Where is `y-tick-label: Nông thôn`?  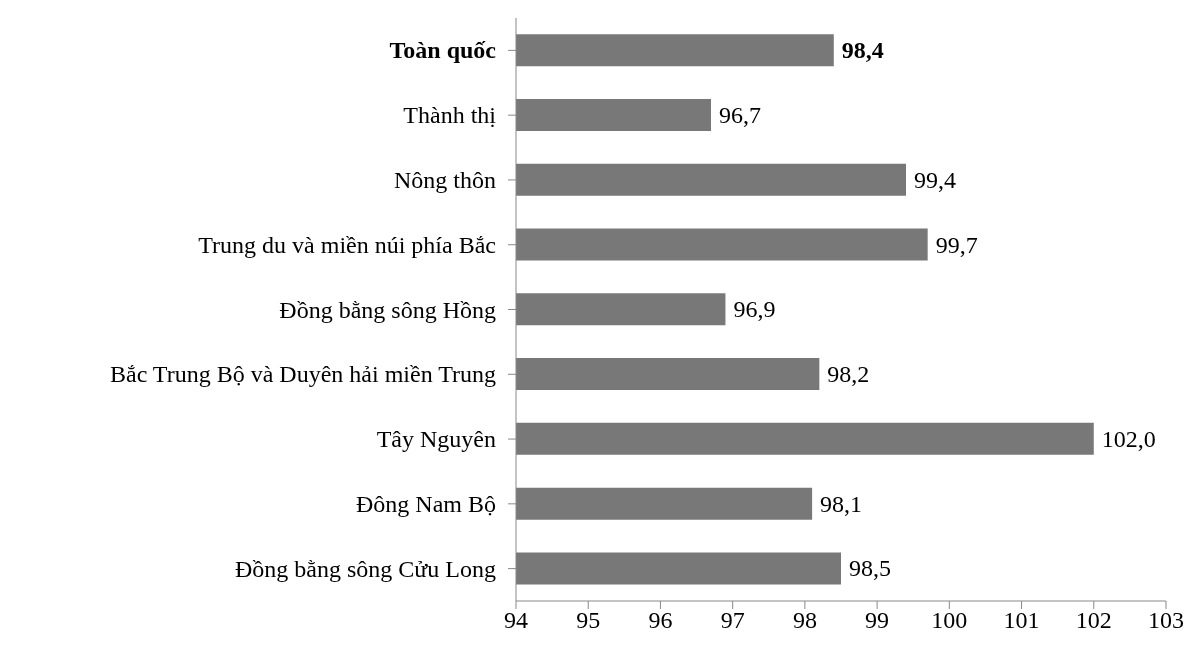
y-tick-label: Nông thôn is located at coordinates (445, 179).